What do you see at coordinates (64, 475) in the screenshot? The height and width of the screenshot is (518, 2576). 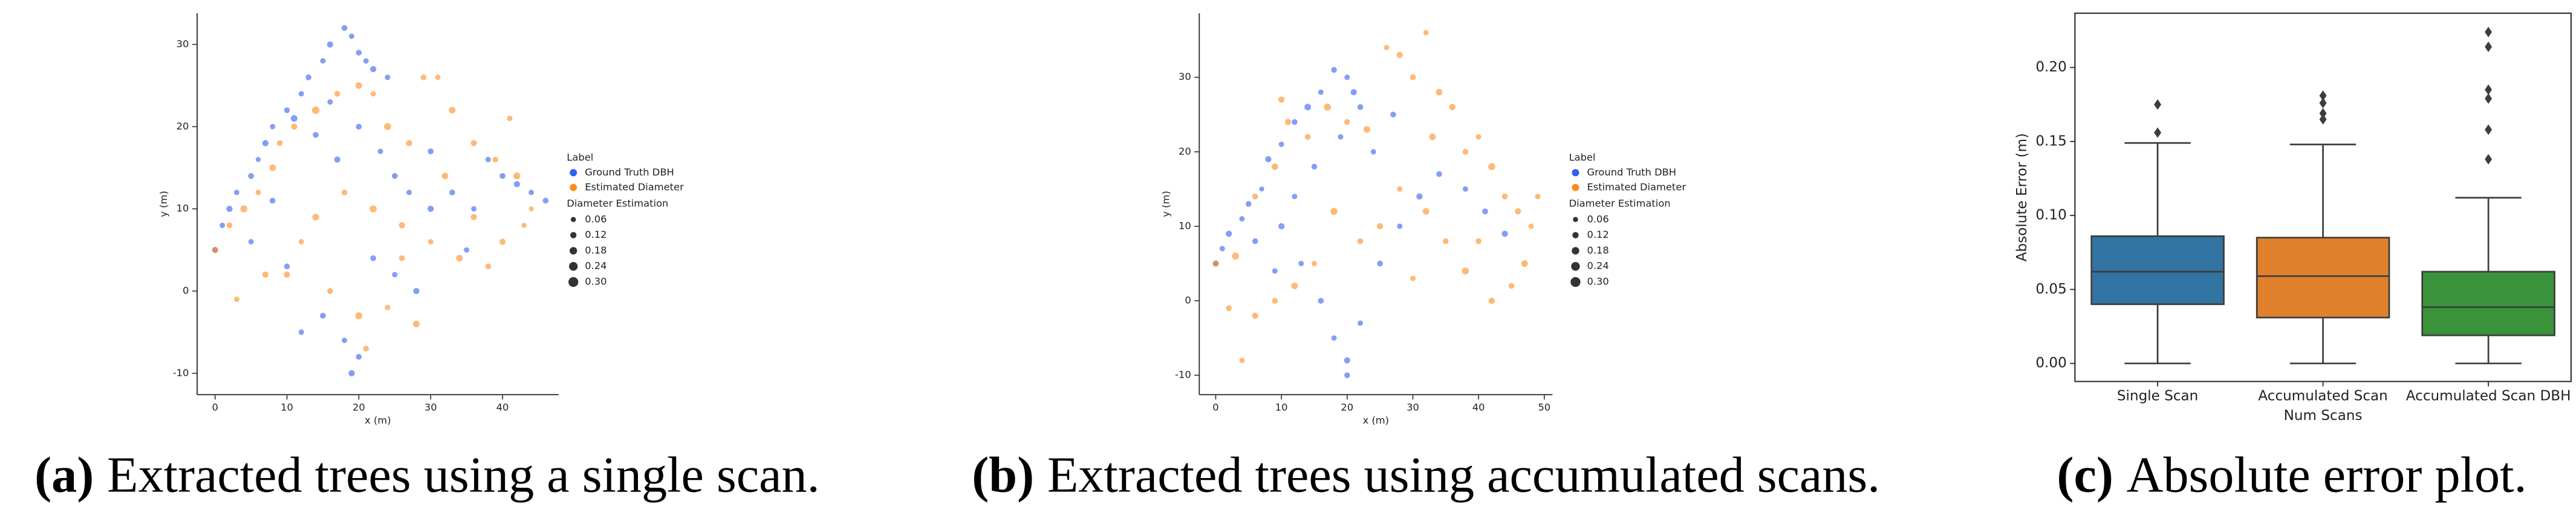 I see `caption-label: (a)` at bounding box center [64, 475].